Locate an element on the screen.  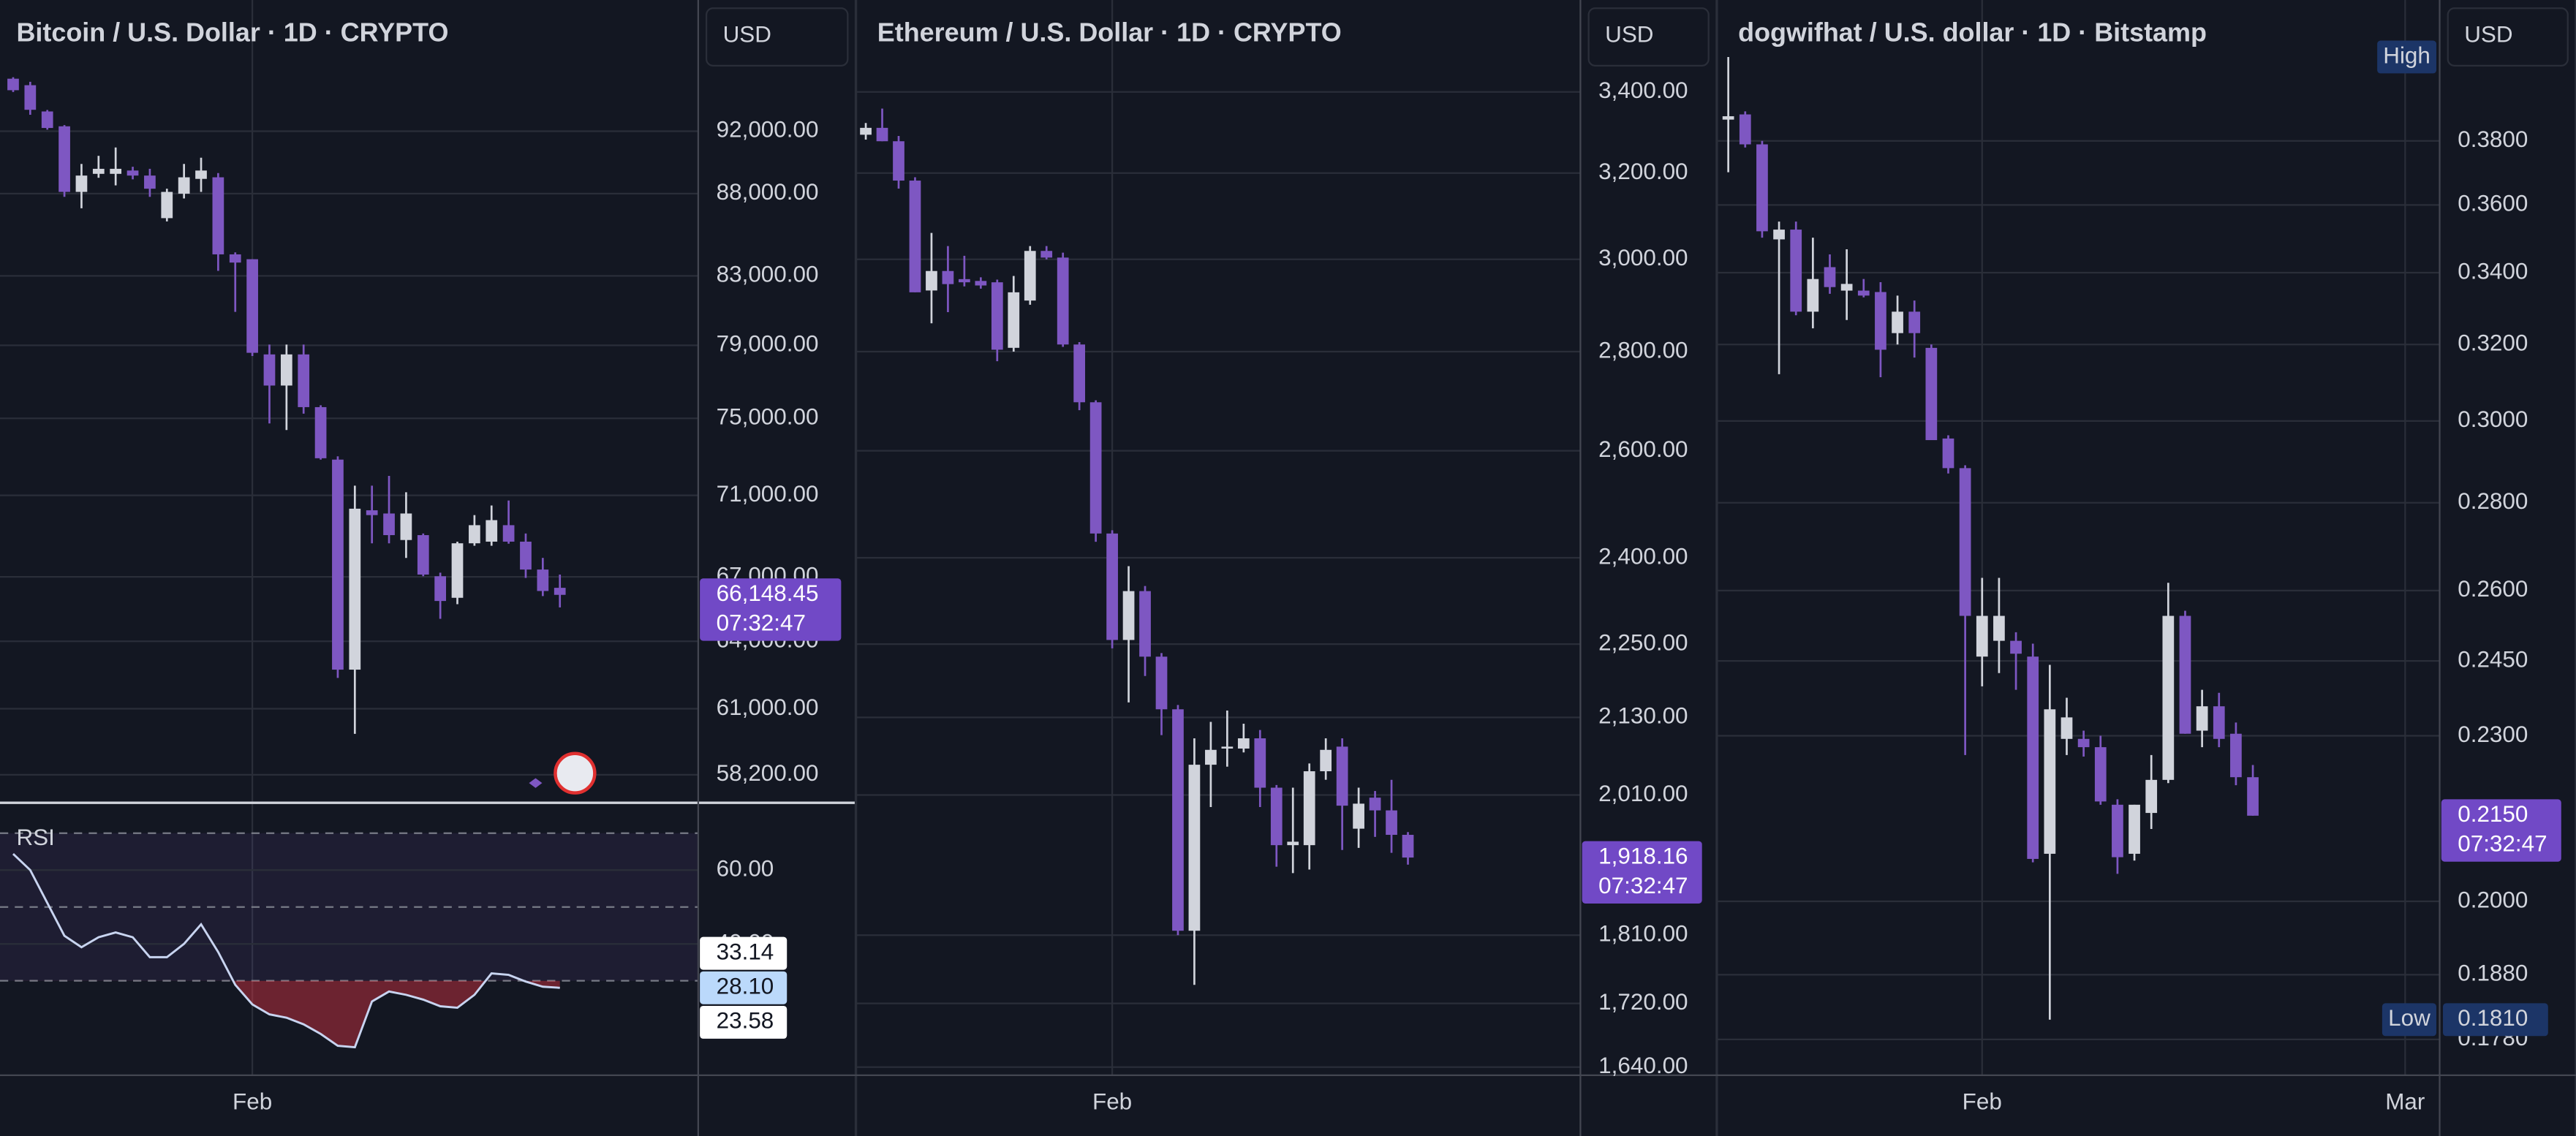
last-price-label: 1,918.16 is located at coordinates (1643, 855).